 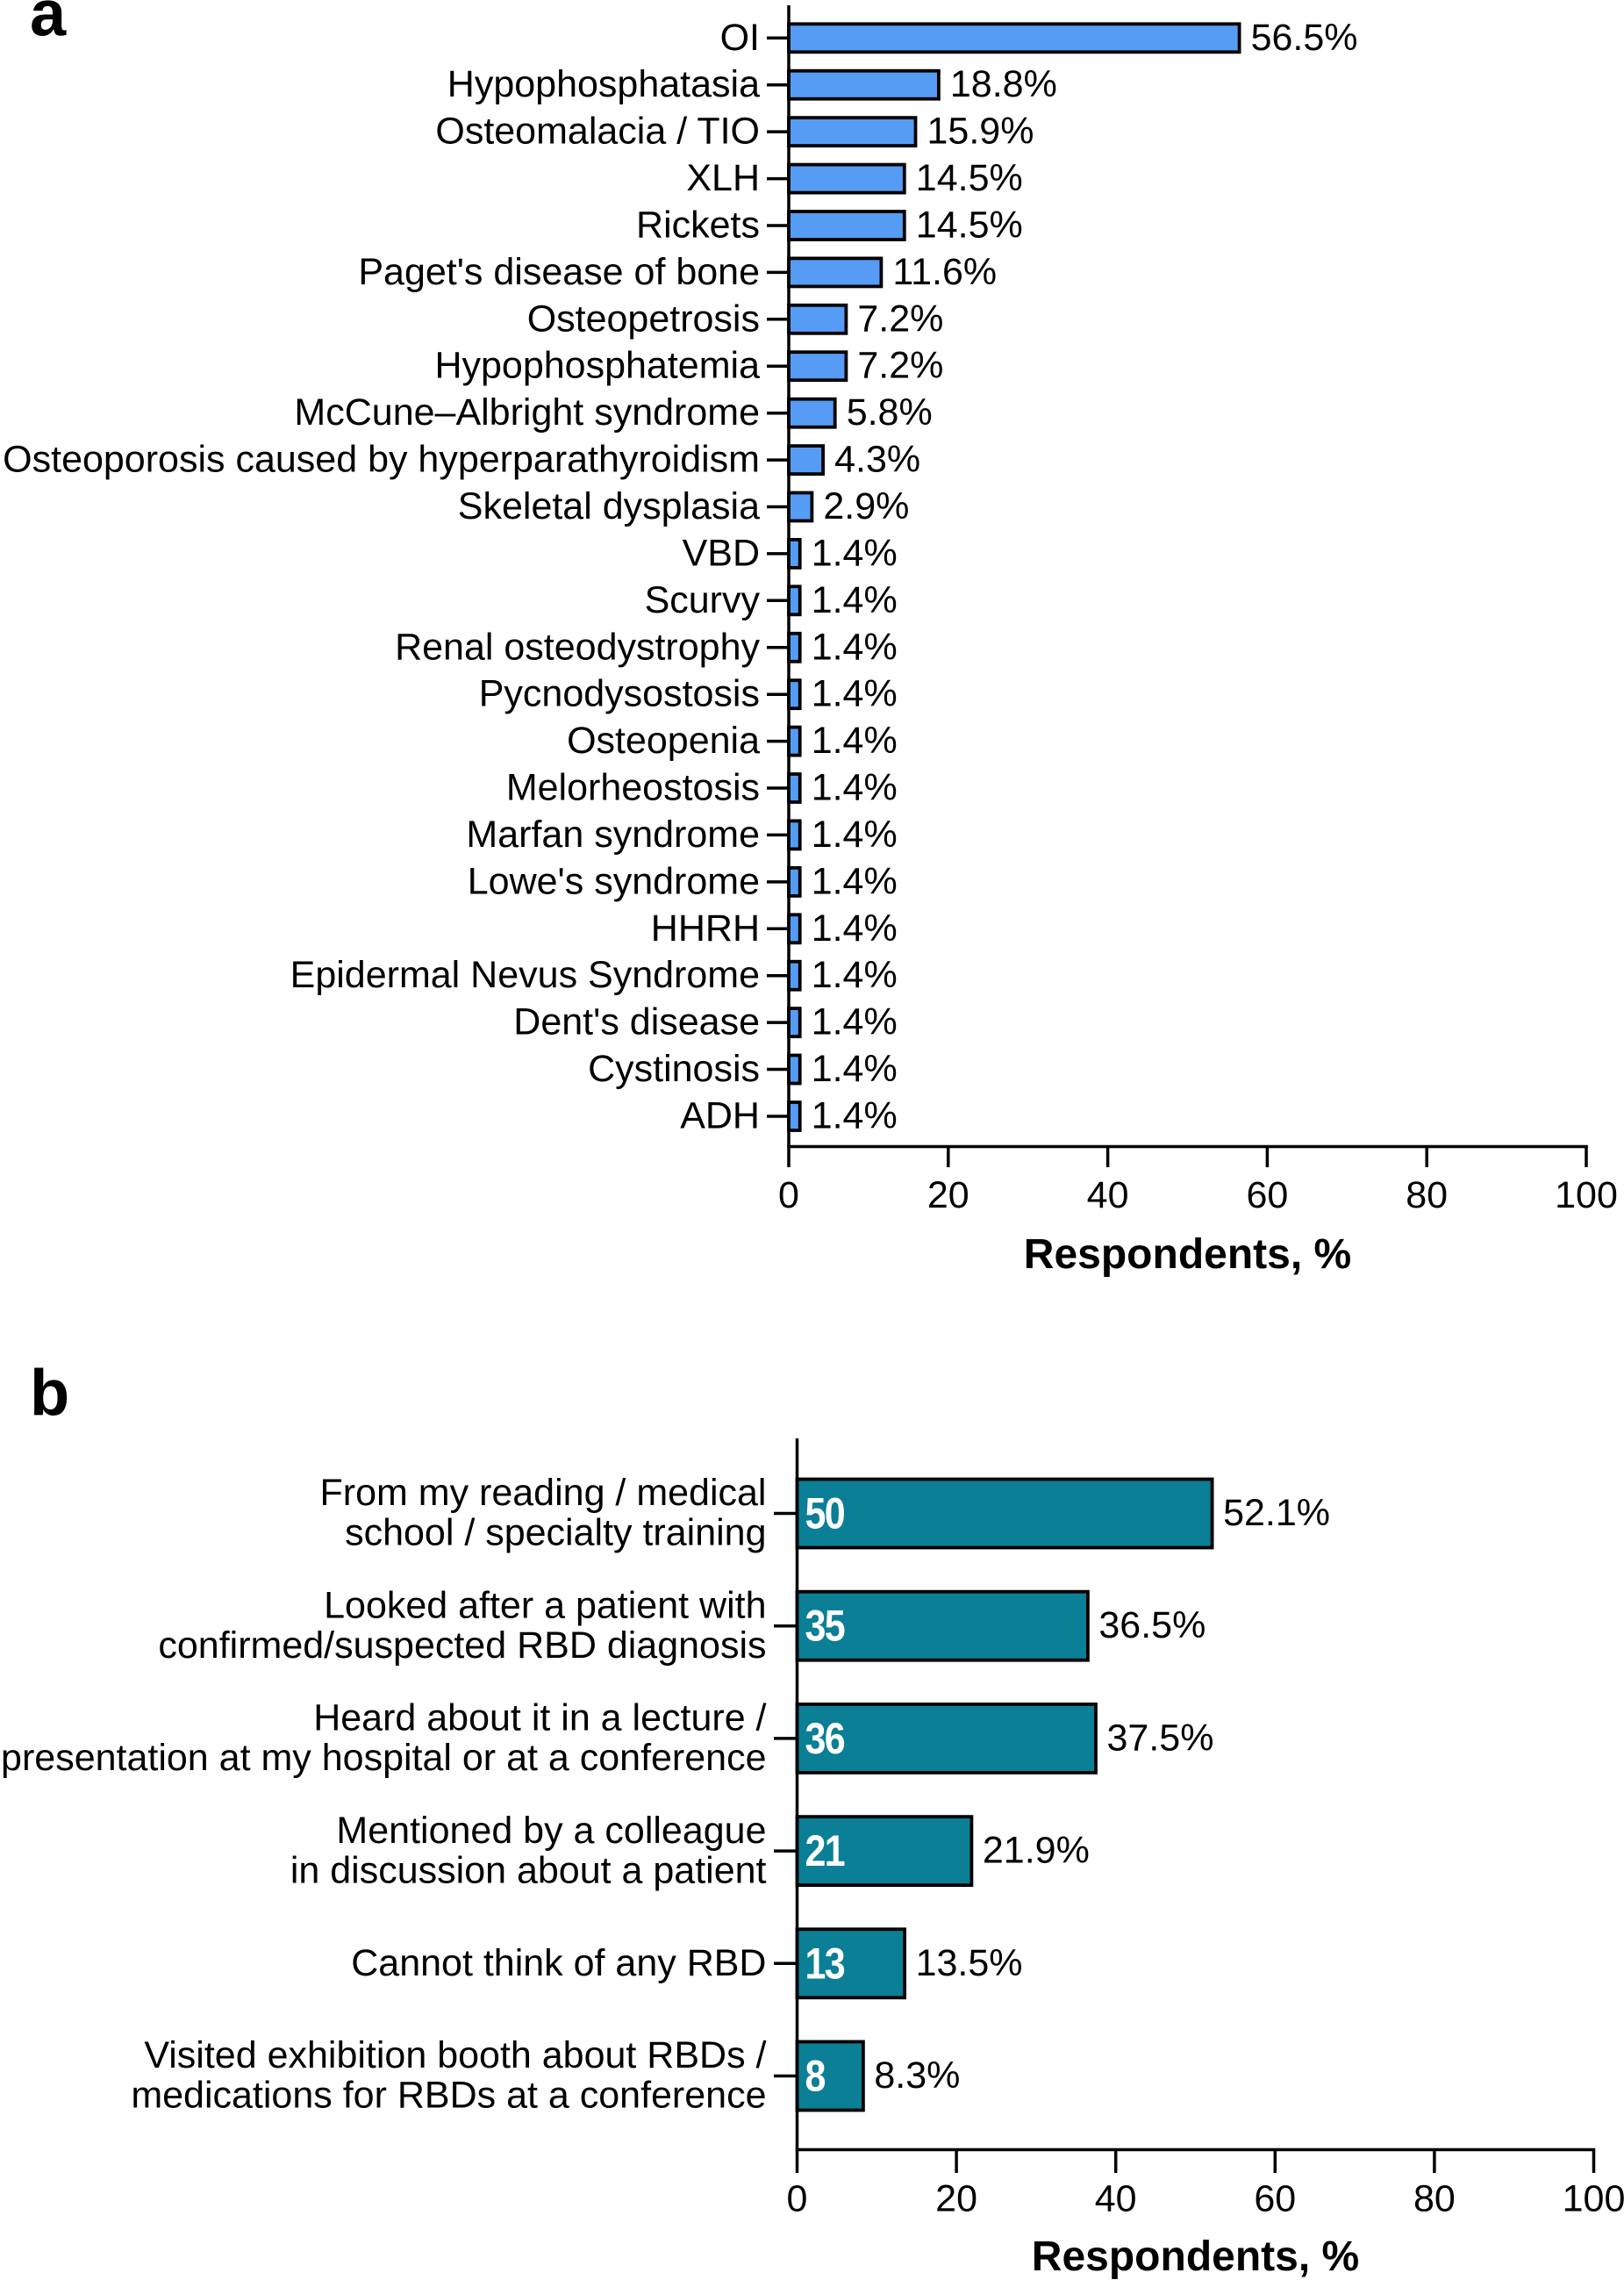 I want to click on svg-text: Hypophosphatasia, so click(x=603, y=84).